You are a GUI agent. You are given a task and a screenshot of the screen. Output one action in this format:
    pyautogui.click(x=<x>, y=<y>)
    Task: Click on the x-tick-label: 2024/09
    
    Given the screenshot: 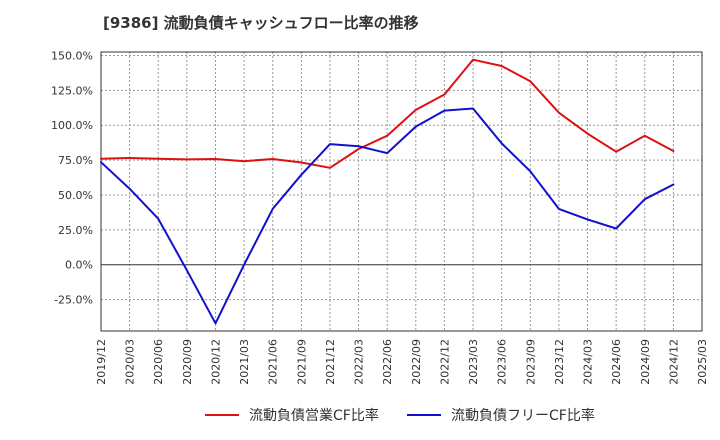 What is the action you would take?
    pyautogui.click(x=645, y=362)
    